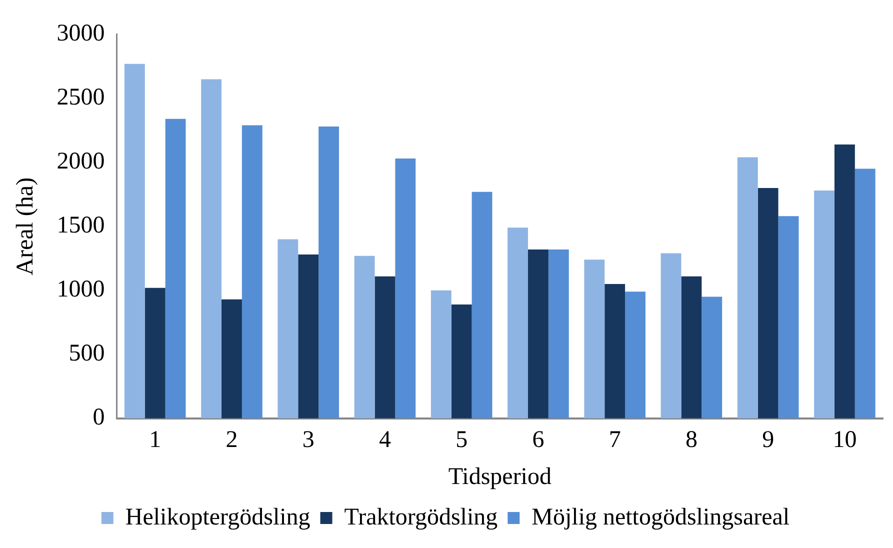 Image resolution: width=893 pixels, height=548 pixels. Describe the element at coordinates (217, 517) in the screenshot. I see `legend-label: Helikoptergödsling` at that location.